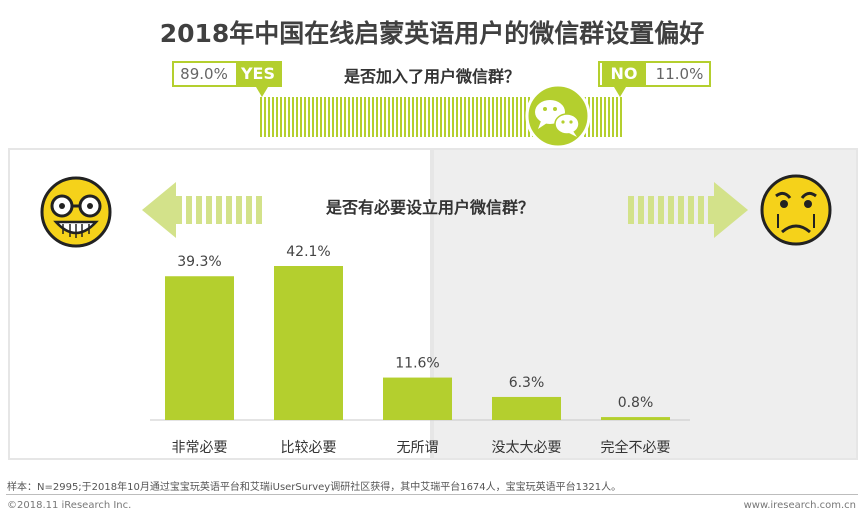  Describe the element at coordinates (636, 447) in the screenshot. I see `category-label-4: 完全不必要` at that location.